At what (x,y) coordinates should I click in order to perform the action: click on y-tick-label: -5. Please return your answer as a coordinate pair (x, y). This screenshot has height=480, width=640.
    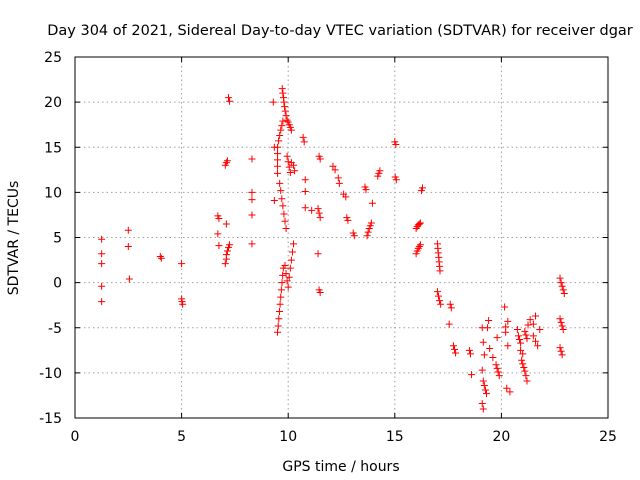
    Looking at the image, I should click on (55, 329).